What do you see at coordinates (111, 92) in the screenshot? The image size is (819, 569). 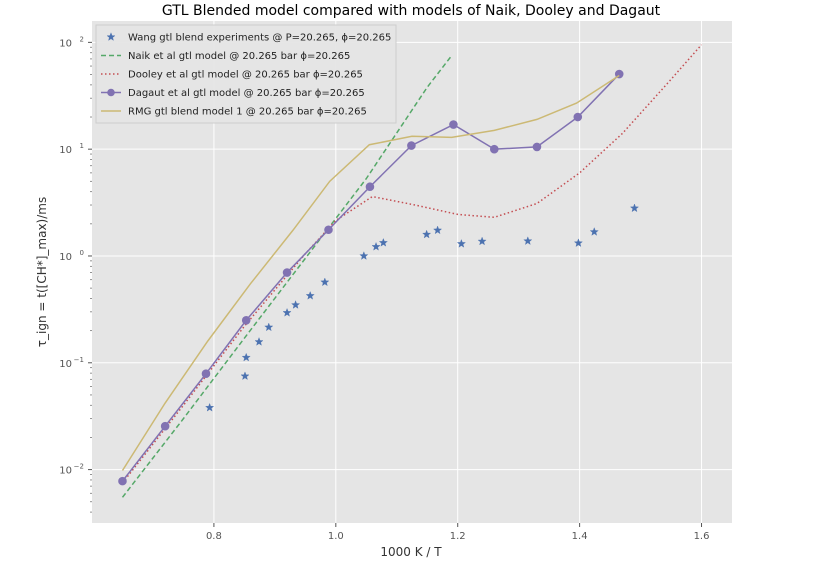 I see `legend-marker` at bounding box center [111, 92].